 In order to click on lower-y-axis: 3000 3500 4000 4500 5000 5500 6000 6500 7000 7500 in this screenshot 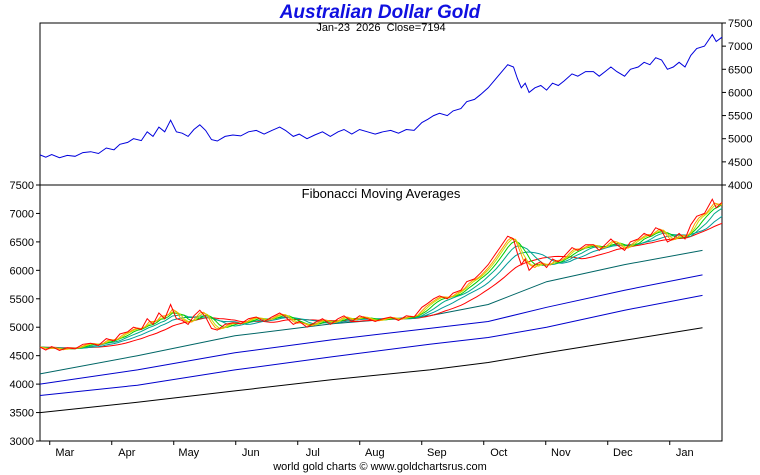, I will do `click(25, 314)`.